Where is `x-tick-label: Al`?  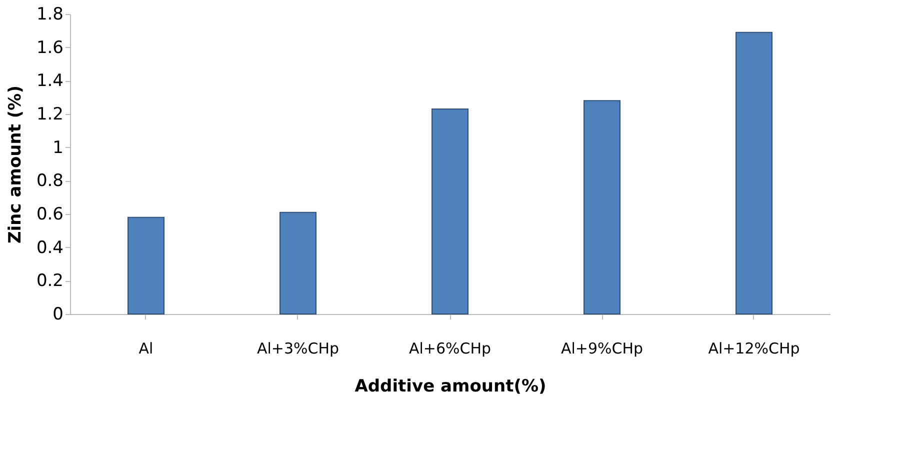
x-tick-label: Al is located at coordinates (146, 349).